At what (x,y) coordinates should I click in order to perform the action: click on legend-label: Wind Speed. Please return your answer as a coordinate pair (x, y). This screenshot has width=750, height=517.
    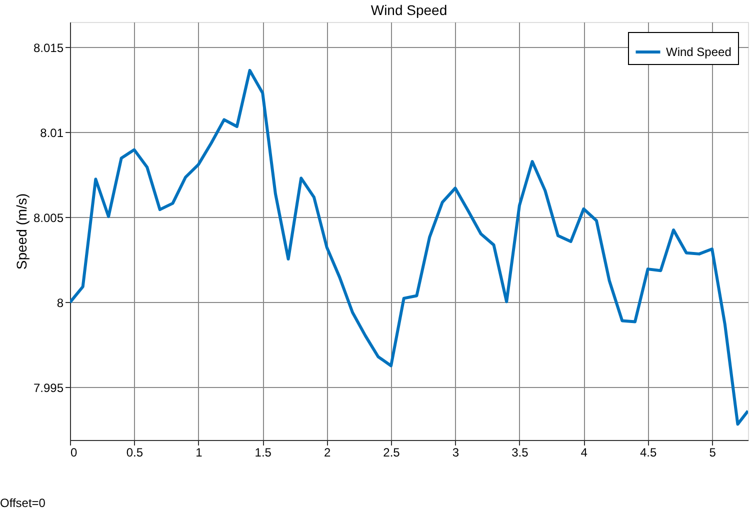
    Looking at the image, I should click on (699, 52).